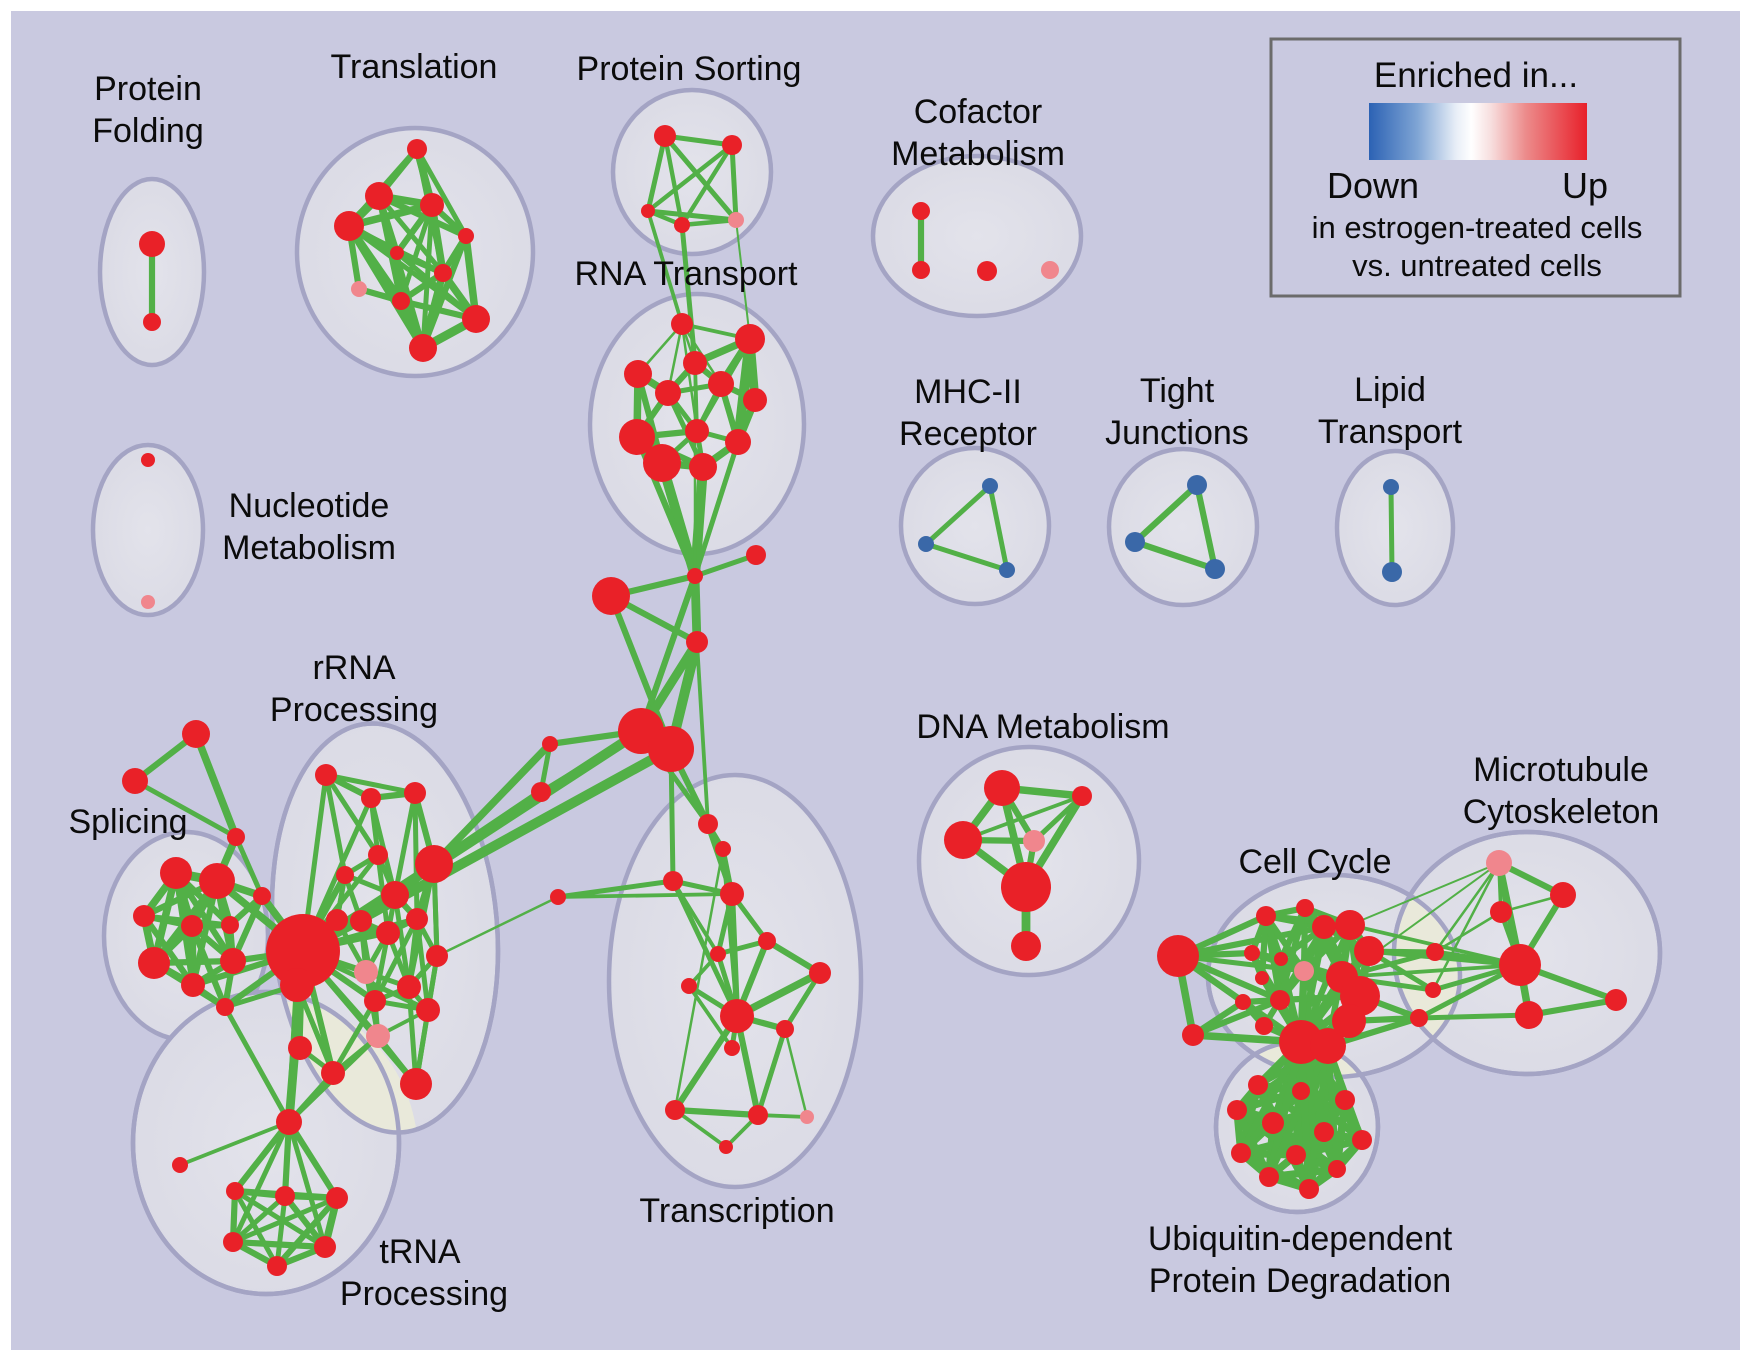  What do you see at coordinates (414, 67) in the screenshot?
I see `svg-text: Translation` at bounding box center [414, 67].